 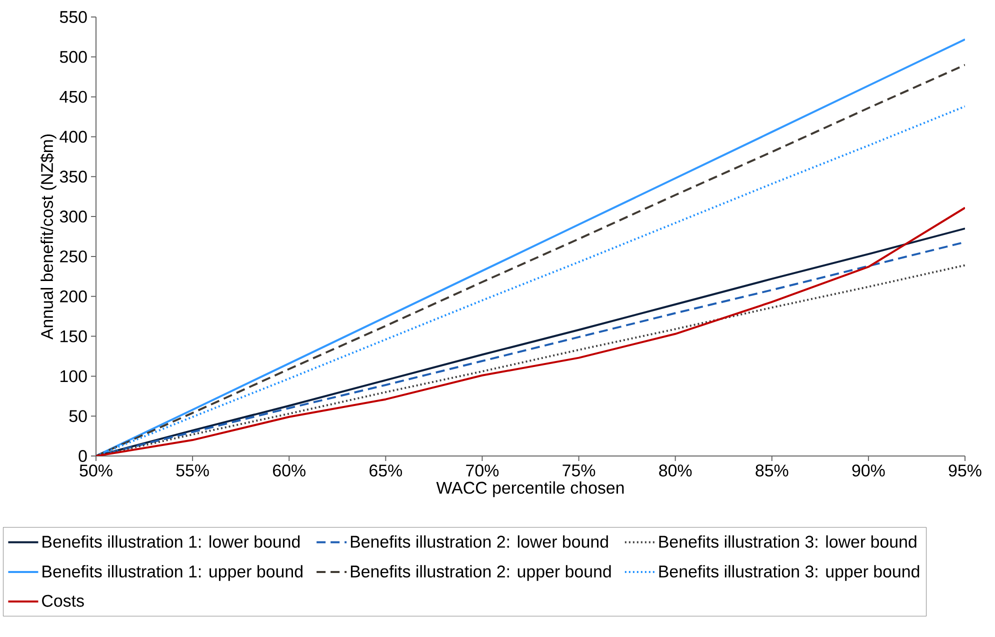 What do you see at coordinates (172, 573) in the screenshot?
I see `legend-label: Benefits illustration 1: upper bound` at bounding box center [172, 573].